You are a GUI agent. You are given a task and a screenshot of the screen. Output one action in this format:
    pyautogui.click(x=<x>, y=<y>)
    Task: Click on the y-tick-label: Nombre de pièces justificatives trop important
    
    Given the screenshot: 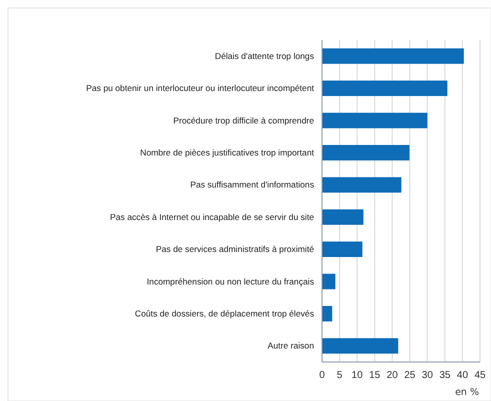 What is the action you would take?
    pyautogui.click(x=227, y=152)
    